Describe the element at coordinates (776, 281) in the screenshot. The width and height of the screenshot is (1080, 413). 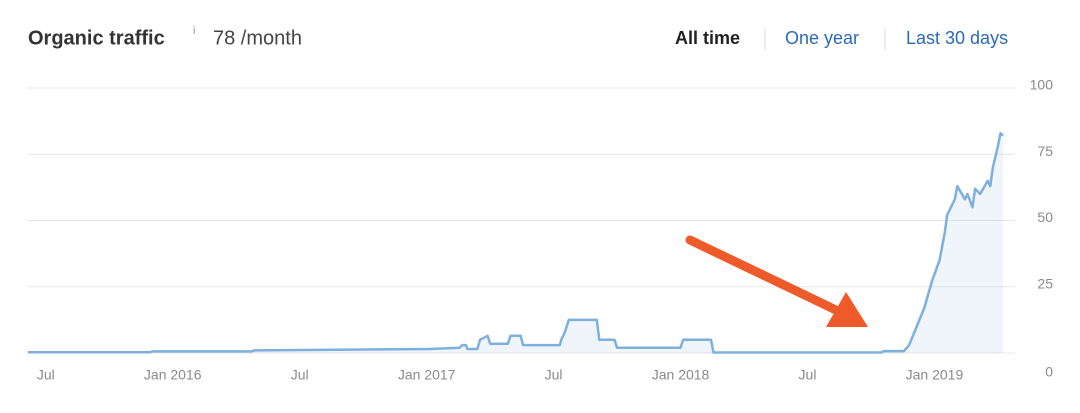
I see `arrow` at that location.